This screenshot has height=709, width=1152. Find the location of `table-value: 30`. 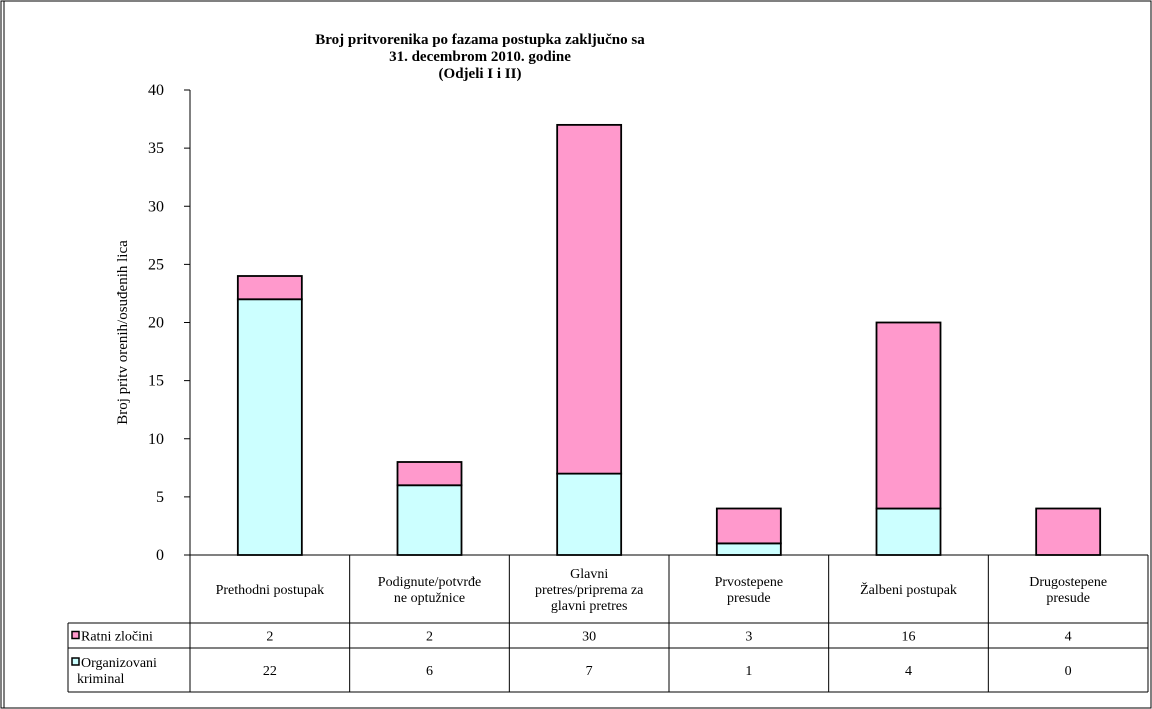

table-value: 30 is located at coordinates (589, 637).